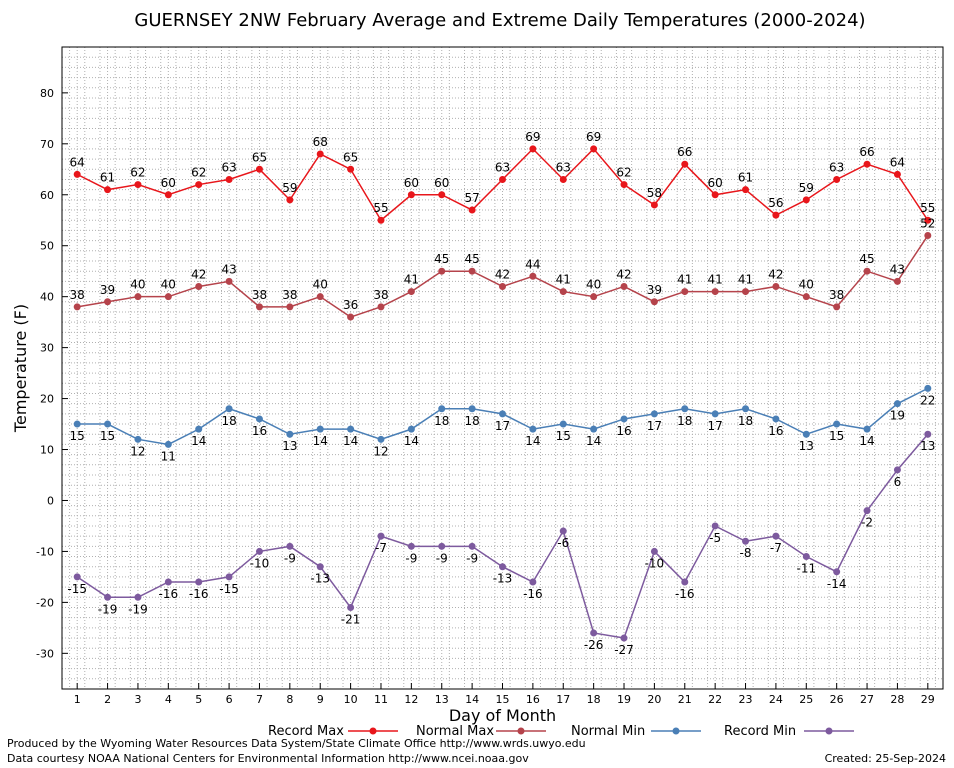 This screenshot has height=768, width=954. Describe the element at coordinates (50, 500) in the screenshot. I see `y-tick-label: 0` at that location.